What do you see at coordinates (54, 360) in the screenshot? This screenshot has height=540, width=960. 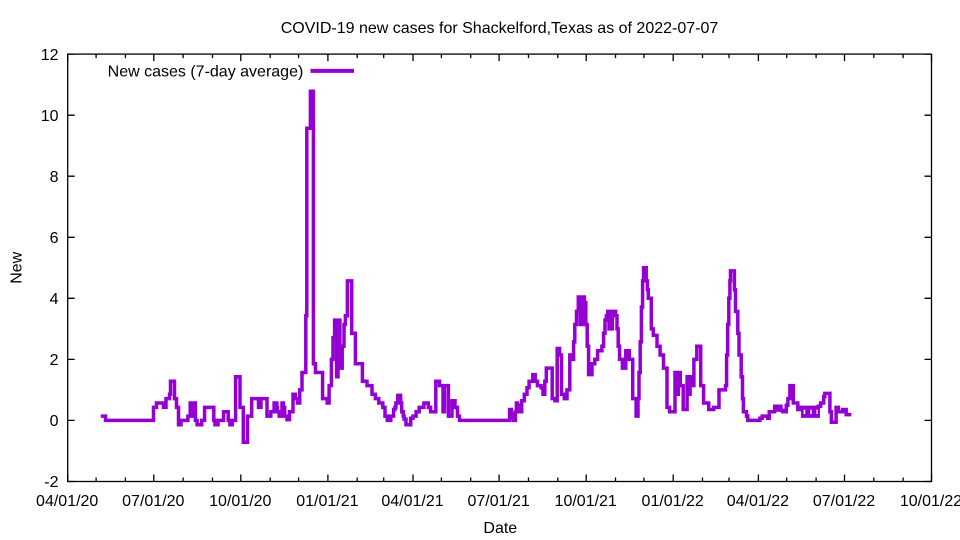 I see `svg-text: 2` at bounding box center [54, 360].